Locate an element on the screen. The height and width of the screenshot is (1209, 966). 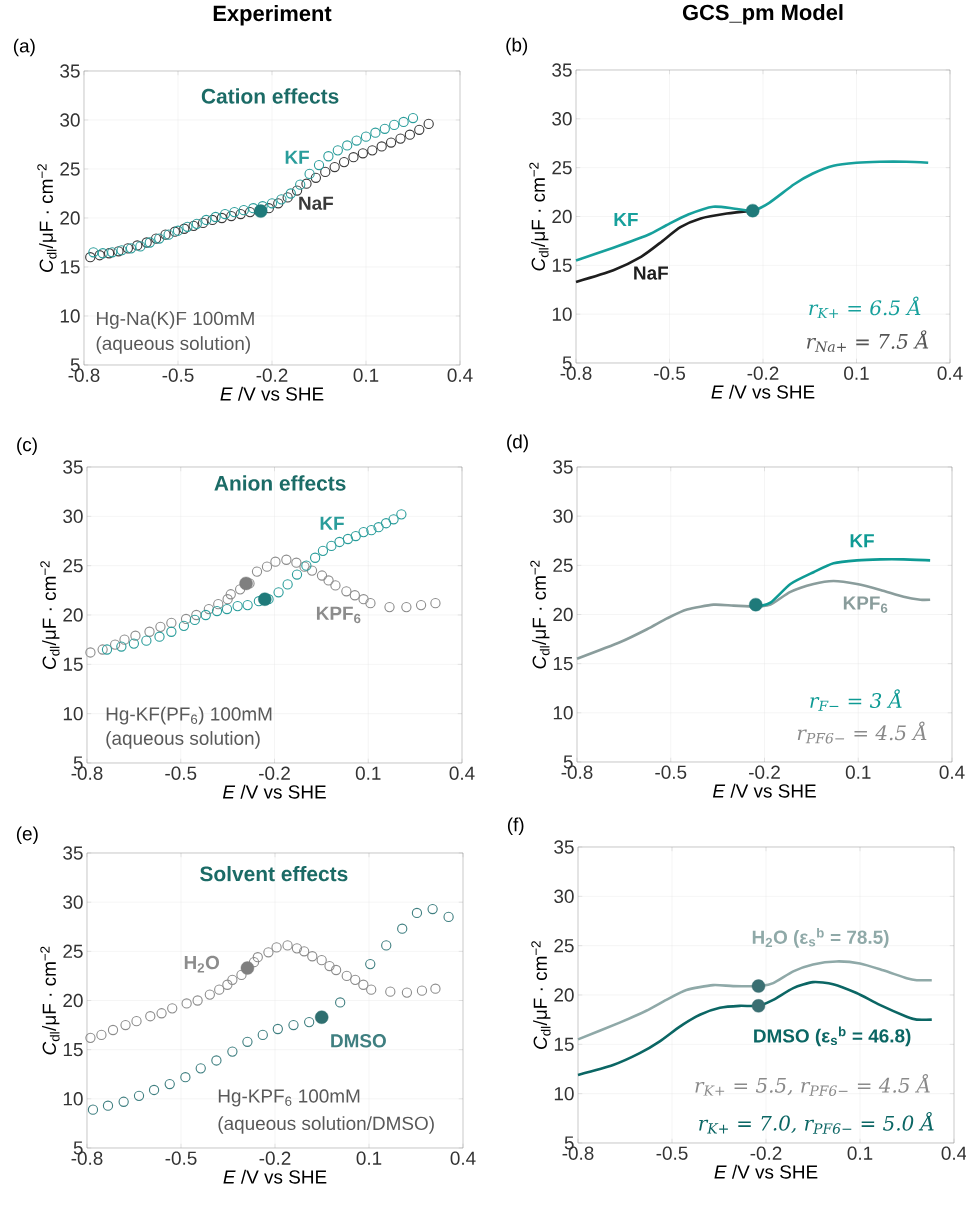
series-label: NaF is located at coordinates (316, 203).